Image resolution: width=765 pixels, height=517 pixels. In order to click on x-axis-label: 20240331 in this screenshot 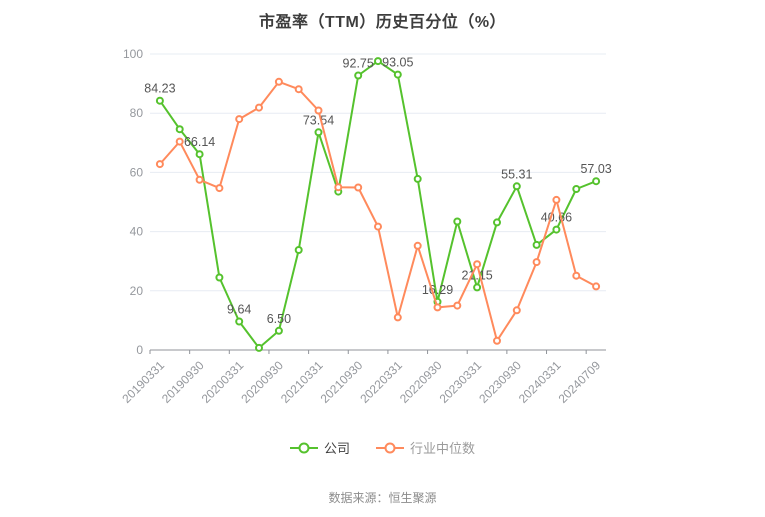, I will do `click(540, 382)`.